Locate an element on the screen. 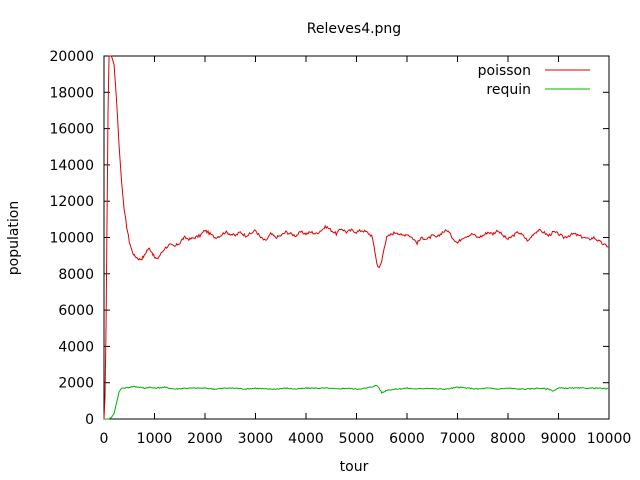  y-tick-label: 18000 is located at coordinates (71, 93).